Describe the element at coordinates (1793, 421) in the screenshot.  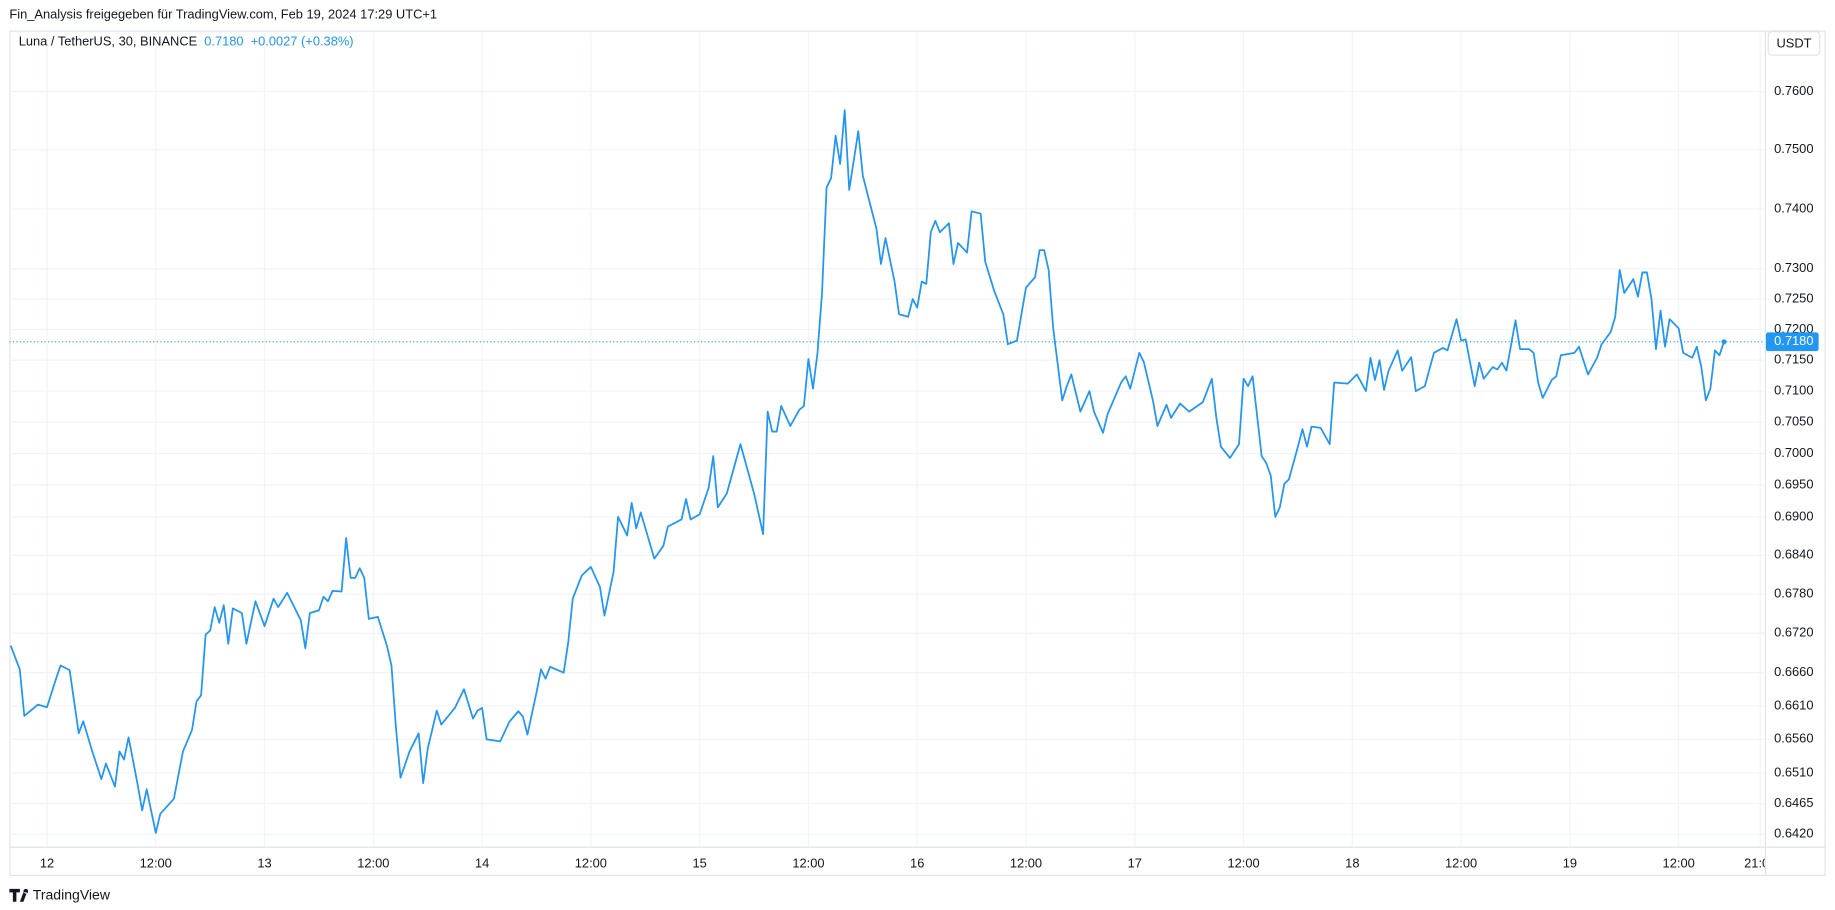
I see `y-tick-label: 0.7050` at that location.